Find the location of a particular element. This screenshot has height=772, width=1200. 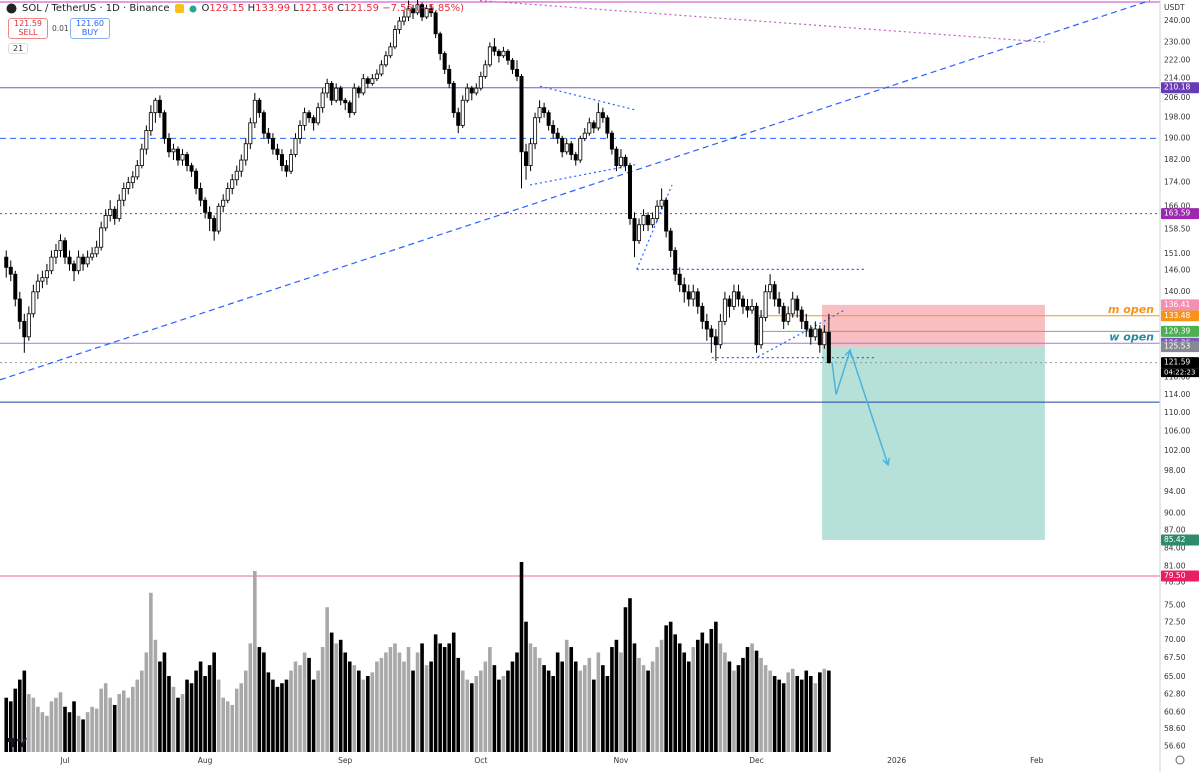

level-tag: 210.18 is located at coordinates (1177, 87).